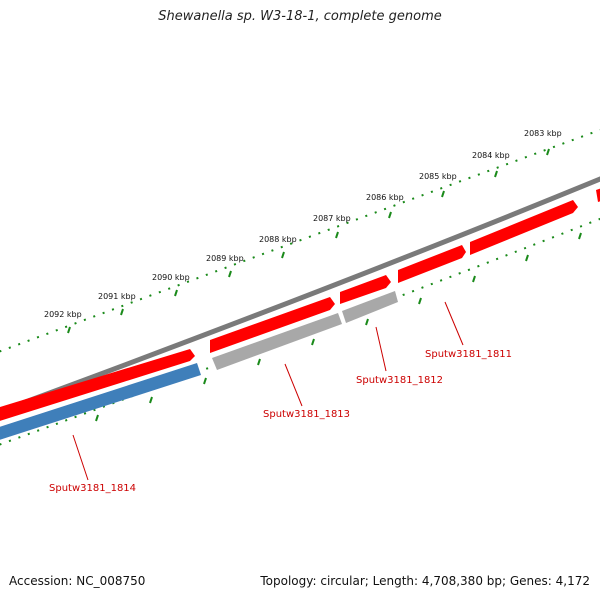 The width and height of the screenshot is (600, 600). What do you see at coordinates (468, 354) in the screenshot?
I see `gene-label-1811: Sputw3181_1811` at bounding box center [468, 354].